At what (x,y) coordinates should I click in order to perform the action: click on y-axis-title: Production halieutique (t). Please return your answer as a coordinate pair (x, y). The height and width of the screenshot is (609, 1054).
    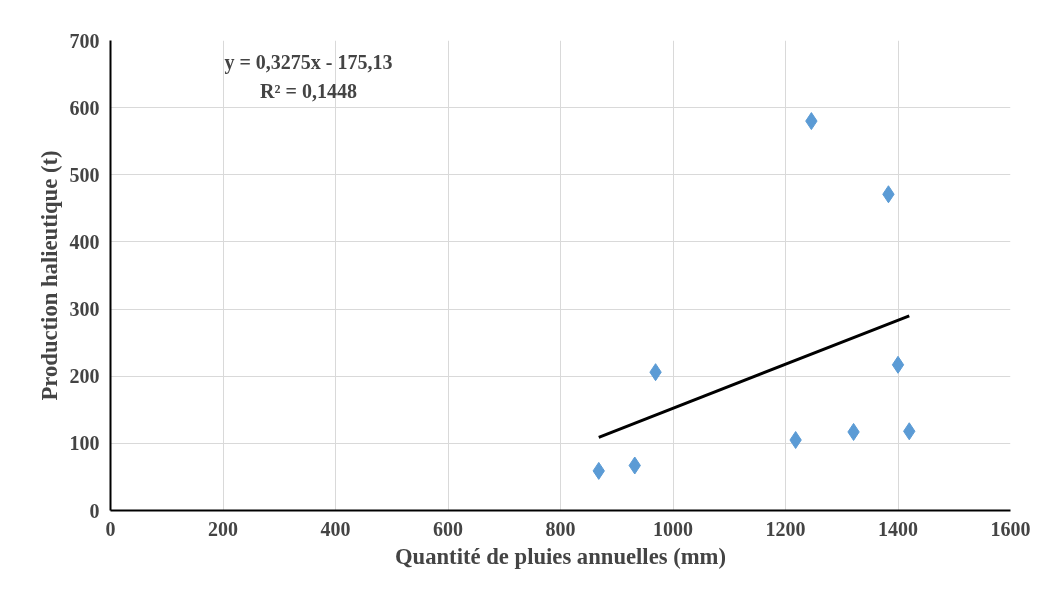
    Looking at the image, I should click on (49, 275).